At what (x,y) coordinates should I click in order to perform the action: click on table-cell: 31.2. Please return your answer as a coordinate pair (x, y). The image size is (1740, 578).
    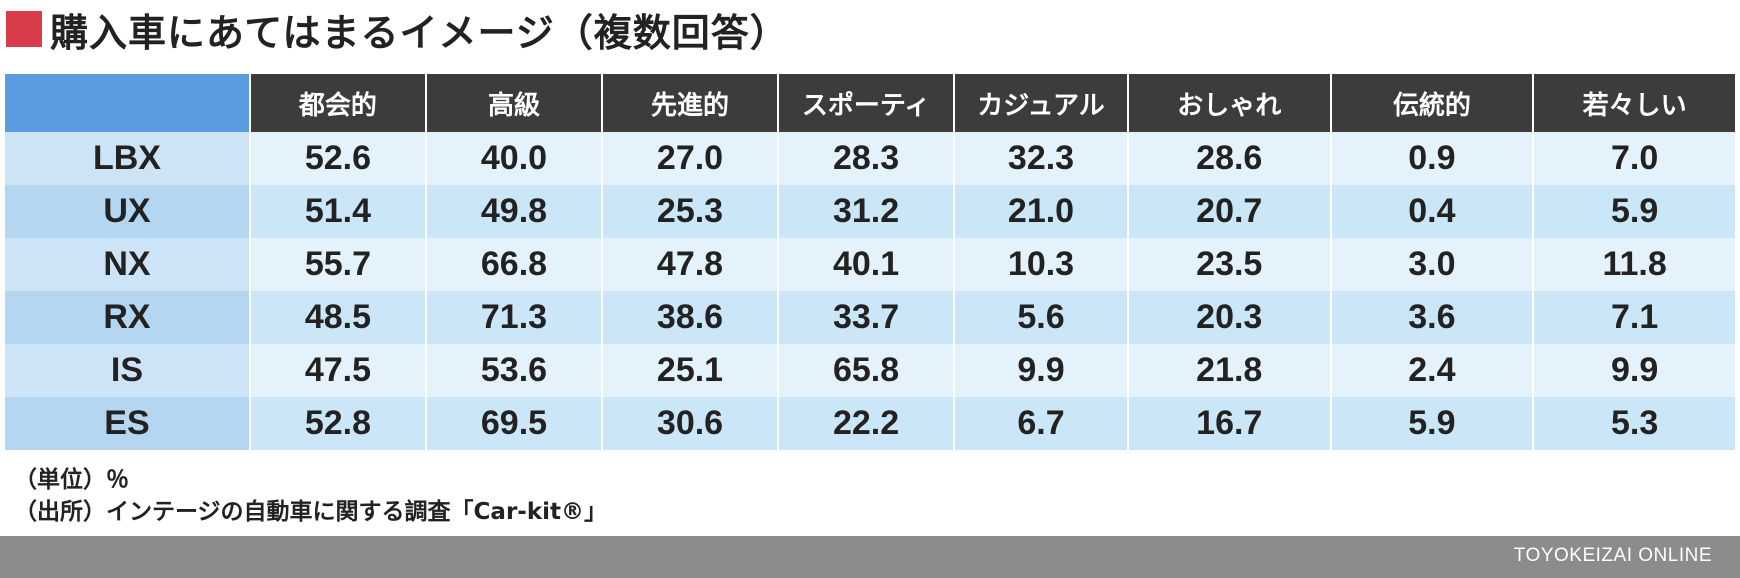
    Looking at the image, I should click on (866, 211).